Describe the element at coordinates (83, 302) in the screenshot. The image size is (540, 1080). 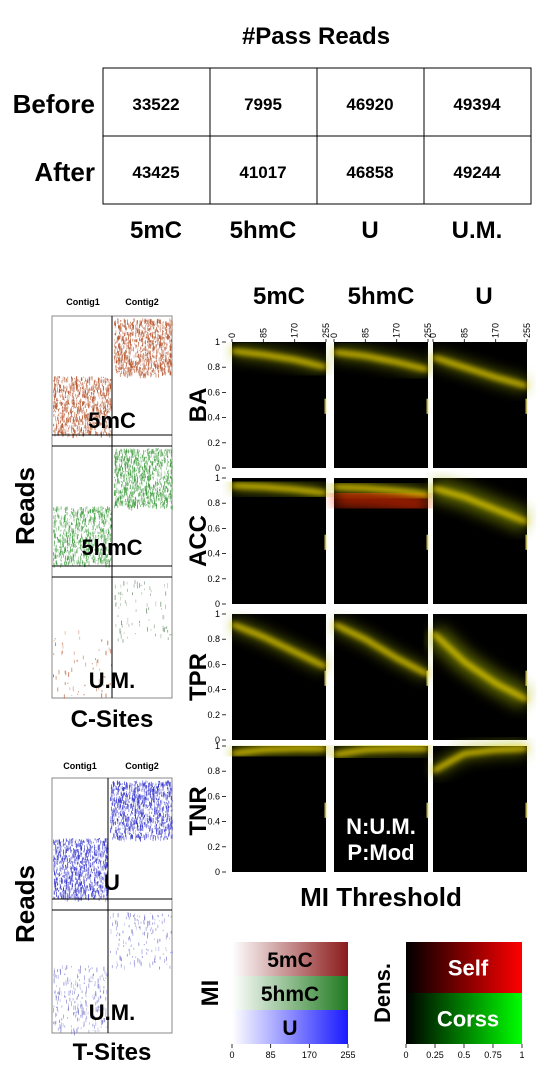
I see `contig-label: Contig1` at that location.